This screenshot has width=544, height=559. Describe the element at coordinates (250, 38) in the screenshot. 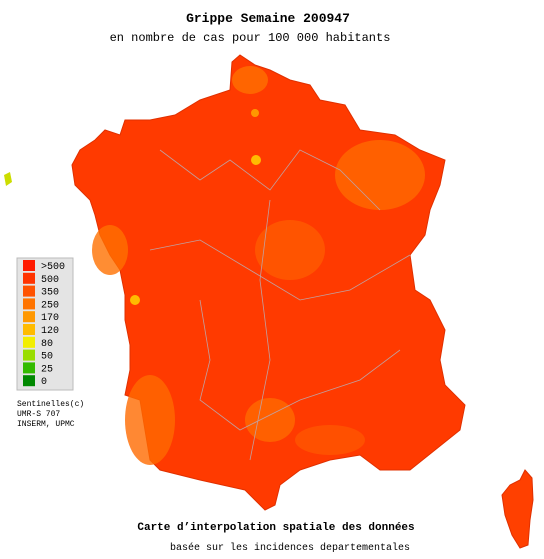

I see `subtitle: en nombre de cas pour 100 000 habitants` at that location.